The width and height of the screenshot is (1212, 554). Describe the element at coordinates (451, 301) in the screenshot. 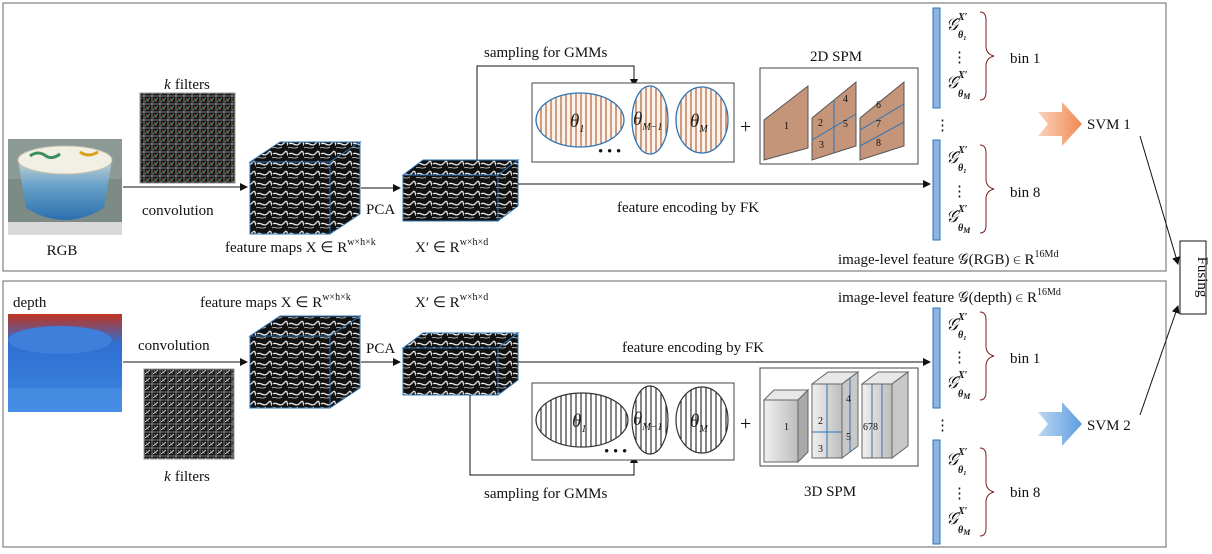

I see `bottom-reduced-label: X′ ∈ Rw×h×d` at that location.